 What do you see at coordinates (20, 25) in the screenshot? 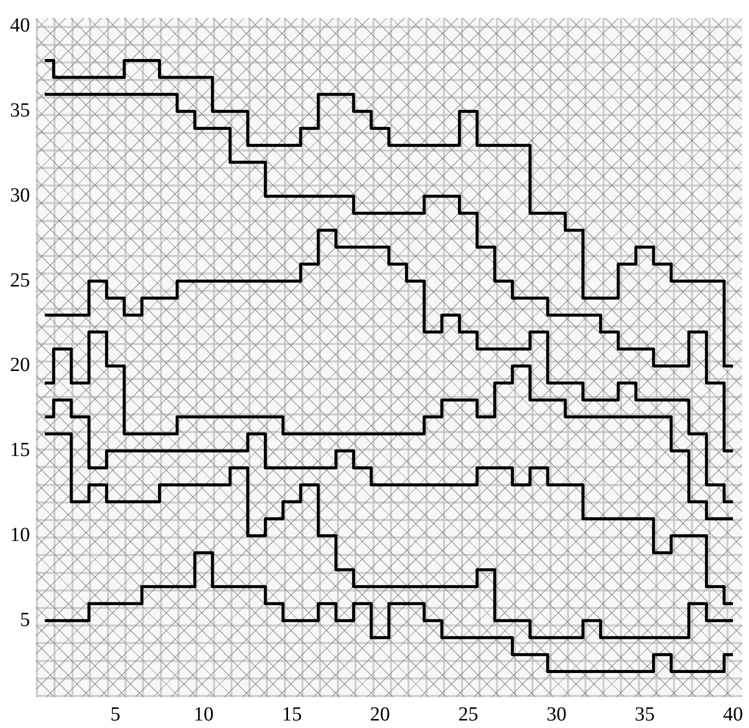
I see `y-tick-label: 40` at bounding box center [20, 25].